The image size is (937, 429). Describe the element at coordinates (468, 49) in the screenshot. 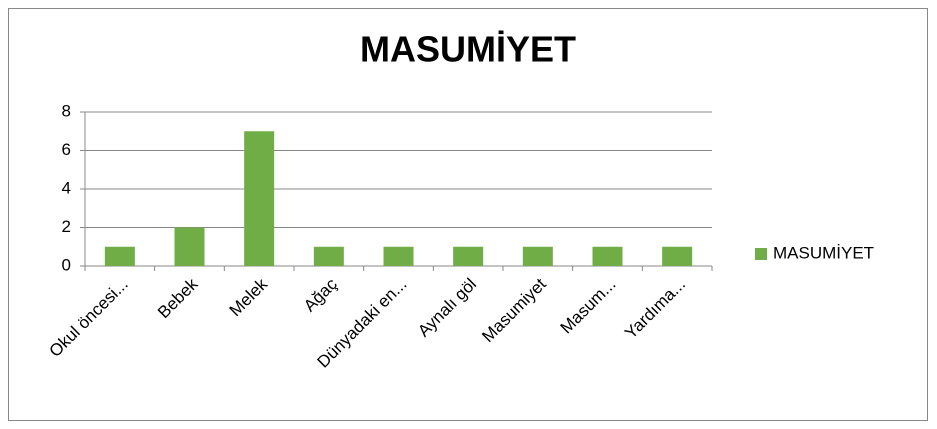

I see `chart-title: MASUMİYET` at that location.